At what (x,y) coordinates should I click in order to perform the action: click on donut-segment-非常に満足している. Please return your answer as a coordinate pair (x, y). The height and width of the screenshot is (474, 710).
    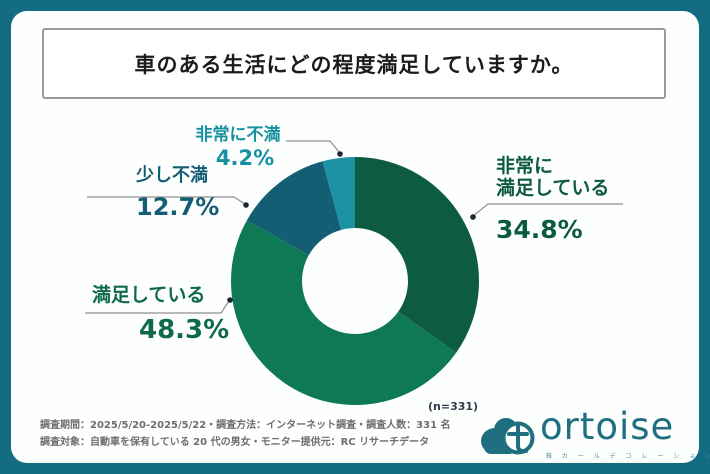
    Looking at the image, I should click on (417, 255).